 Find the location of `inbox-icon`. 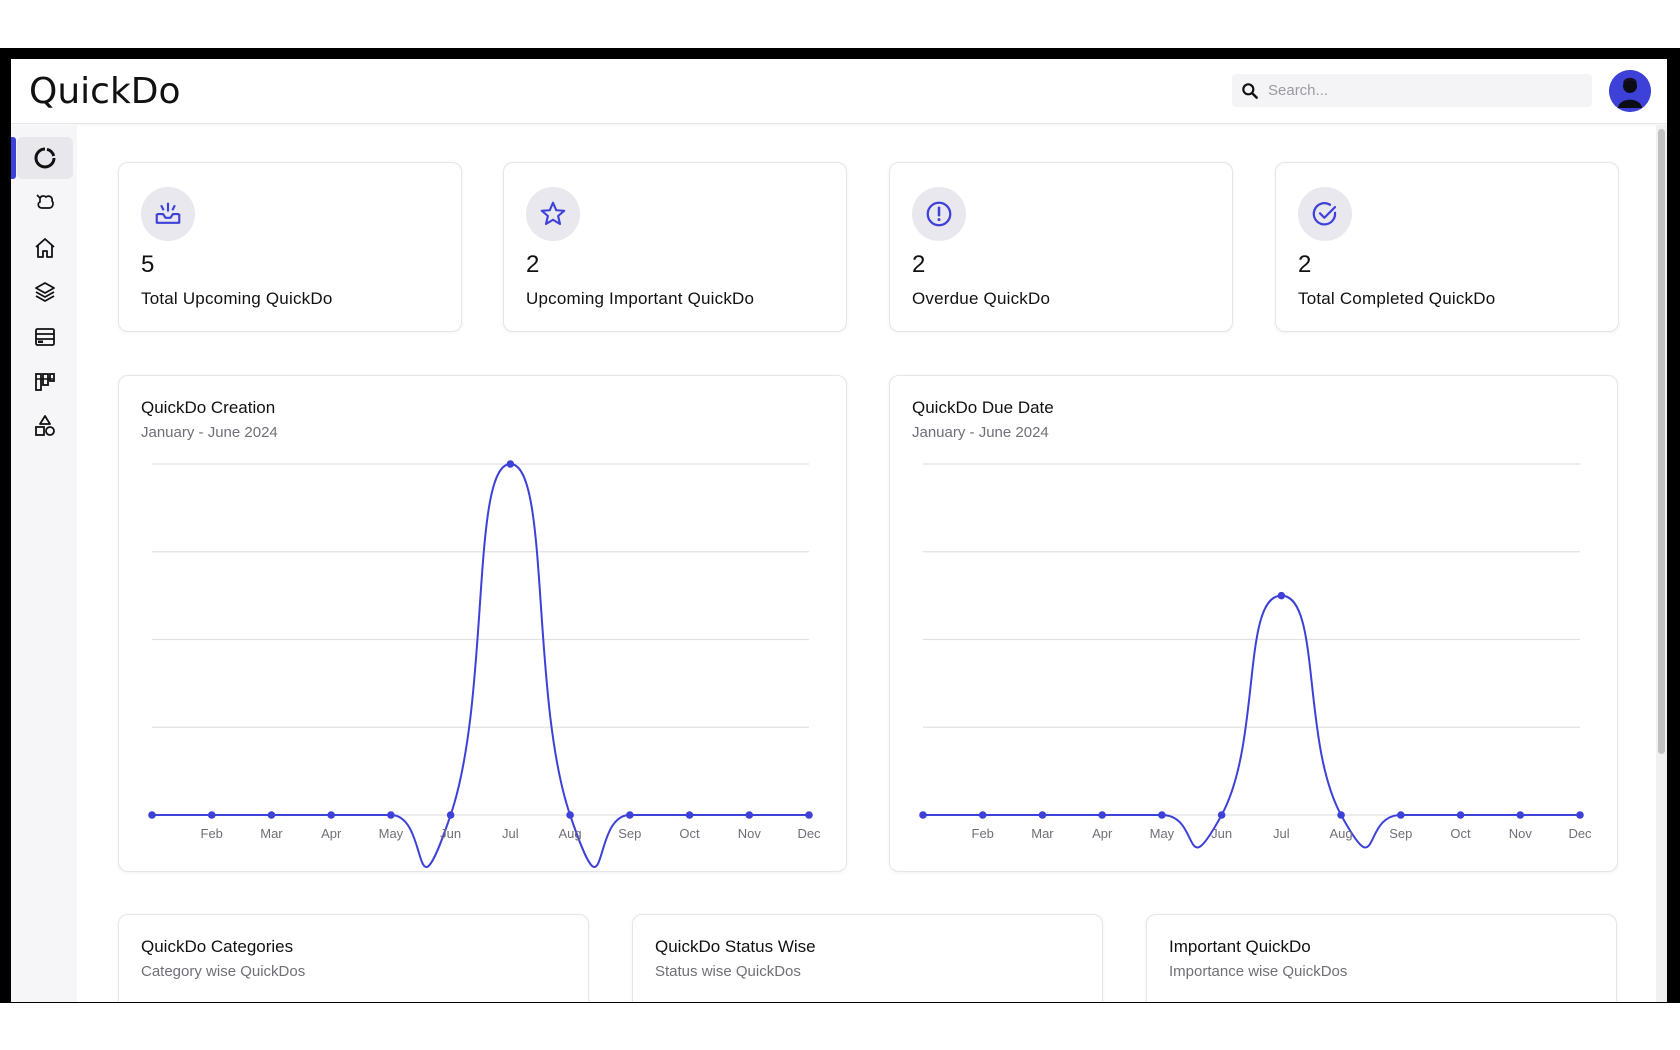

inbox-icon is located at coordinates (168, 214).